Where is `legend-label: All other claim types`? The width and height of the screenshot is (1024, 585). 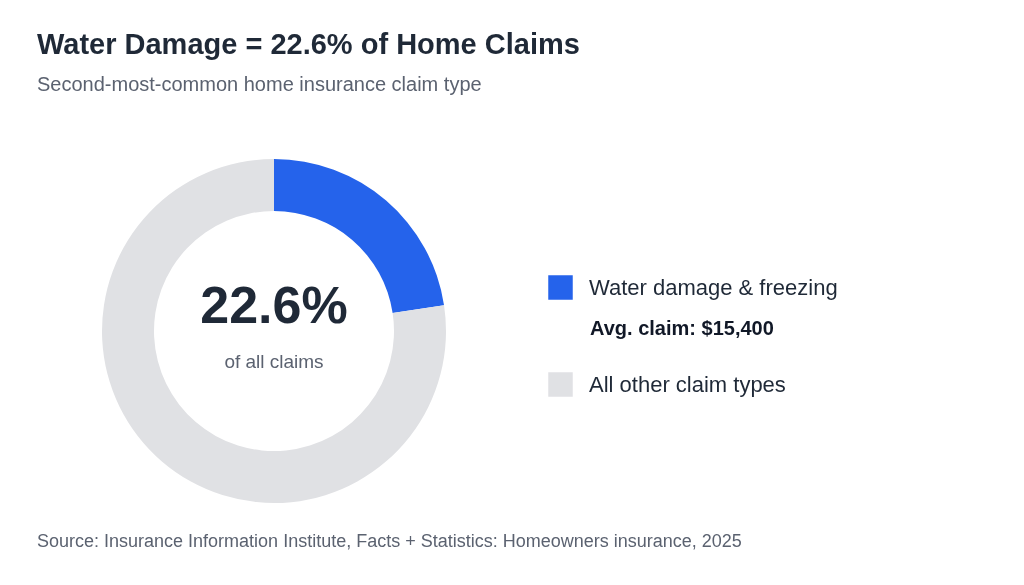
legend-label: All other claim types is located at coordinates (687, 384).